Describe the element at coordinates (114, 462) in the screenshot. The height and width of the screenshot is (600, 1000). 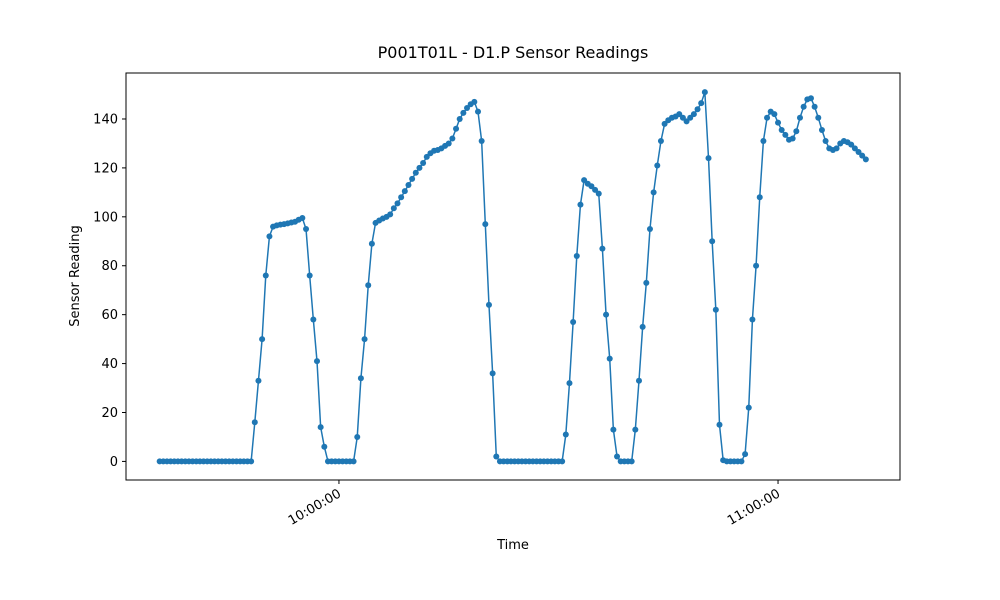
I see `y-tick-label: 0` at that location.